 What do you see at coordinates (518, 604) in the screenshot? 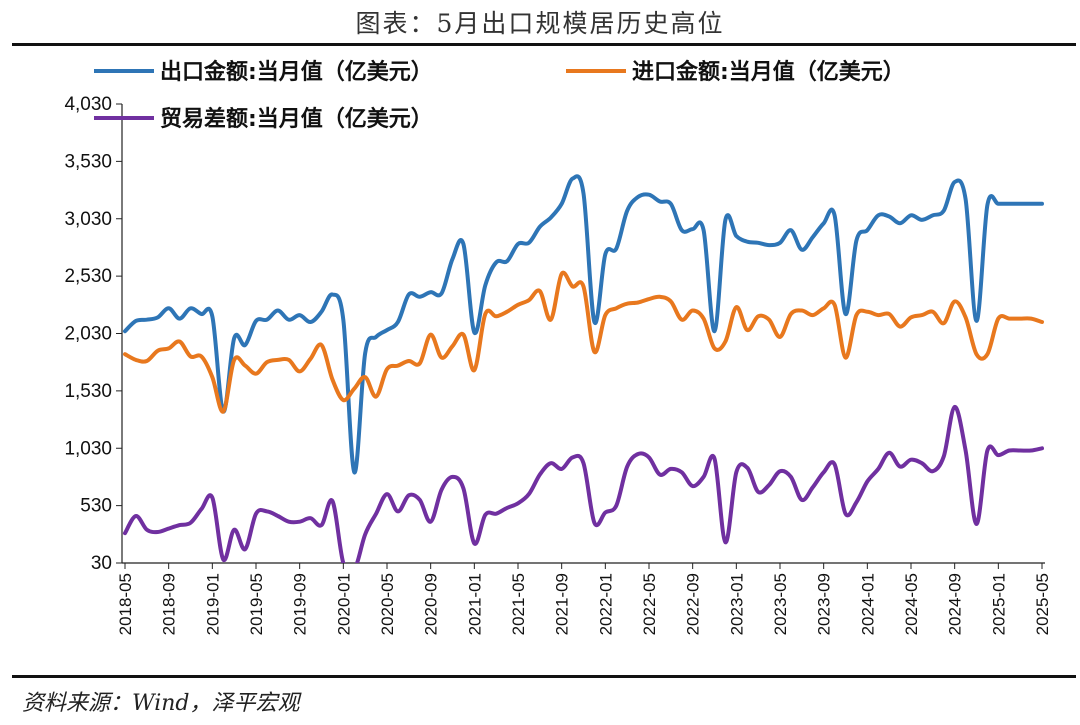
I see `x-tick-label: 2021-05` at bounding box center [518, 604].